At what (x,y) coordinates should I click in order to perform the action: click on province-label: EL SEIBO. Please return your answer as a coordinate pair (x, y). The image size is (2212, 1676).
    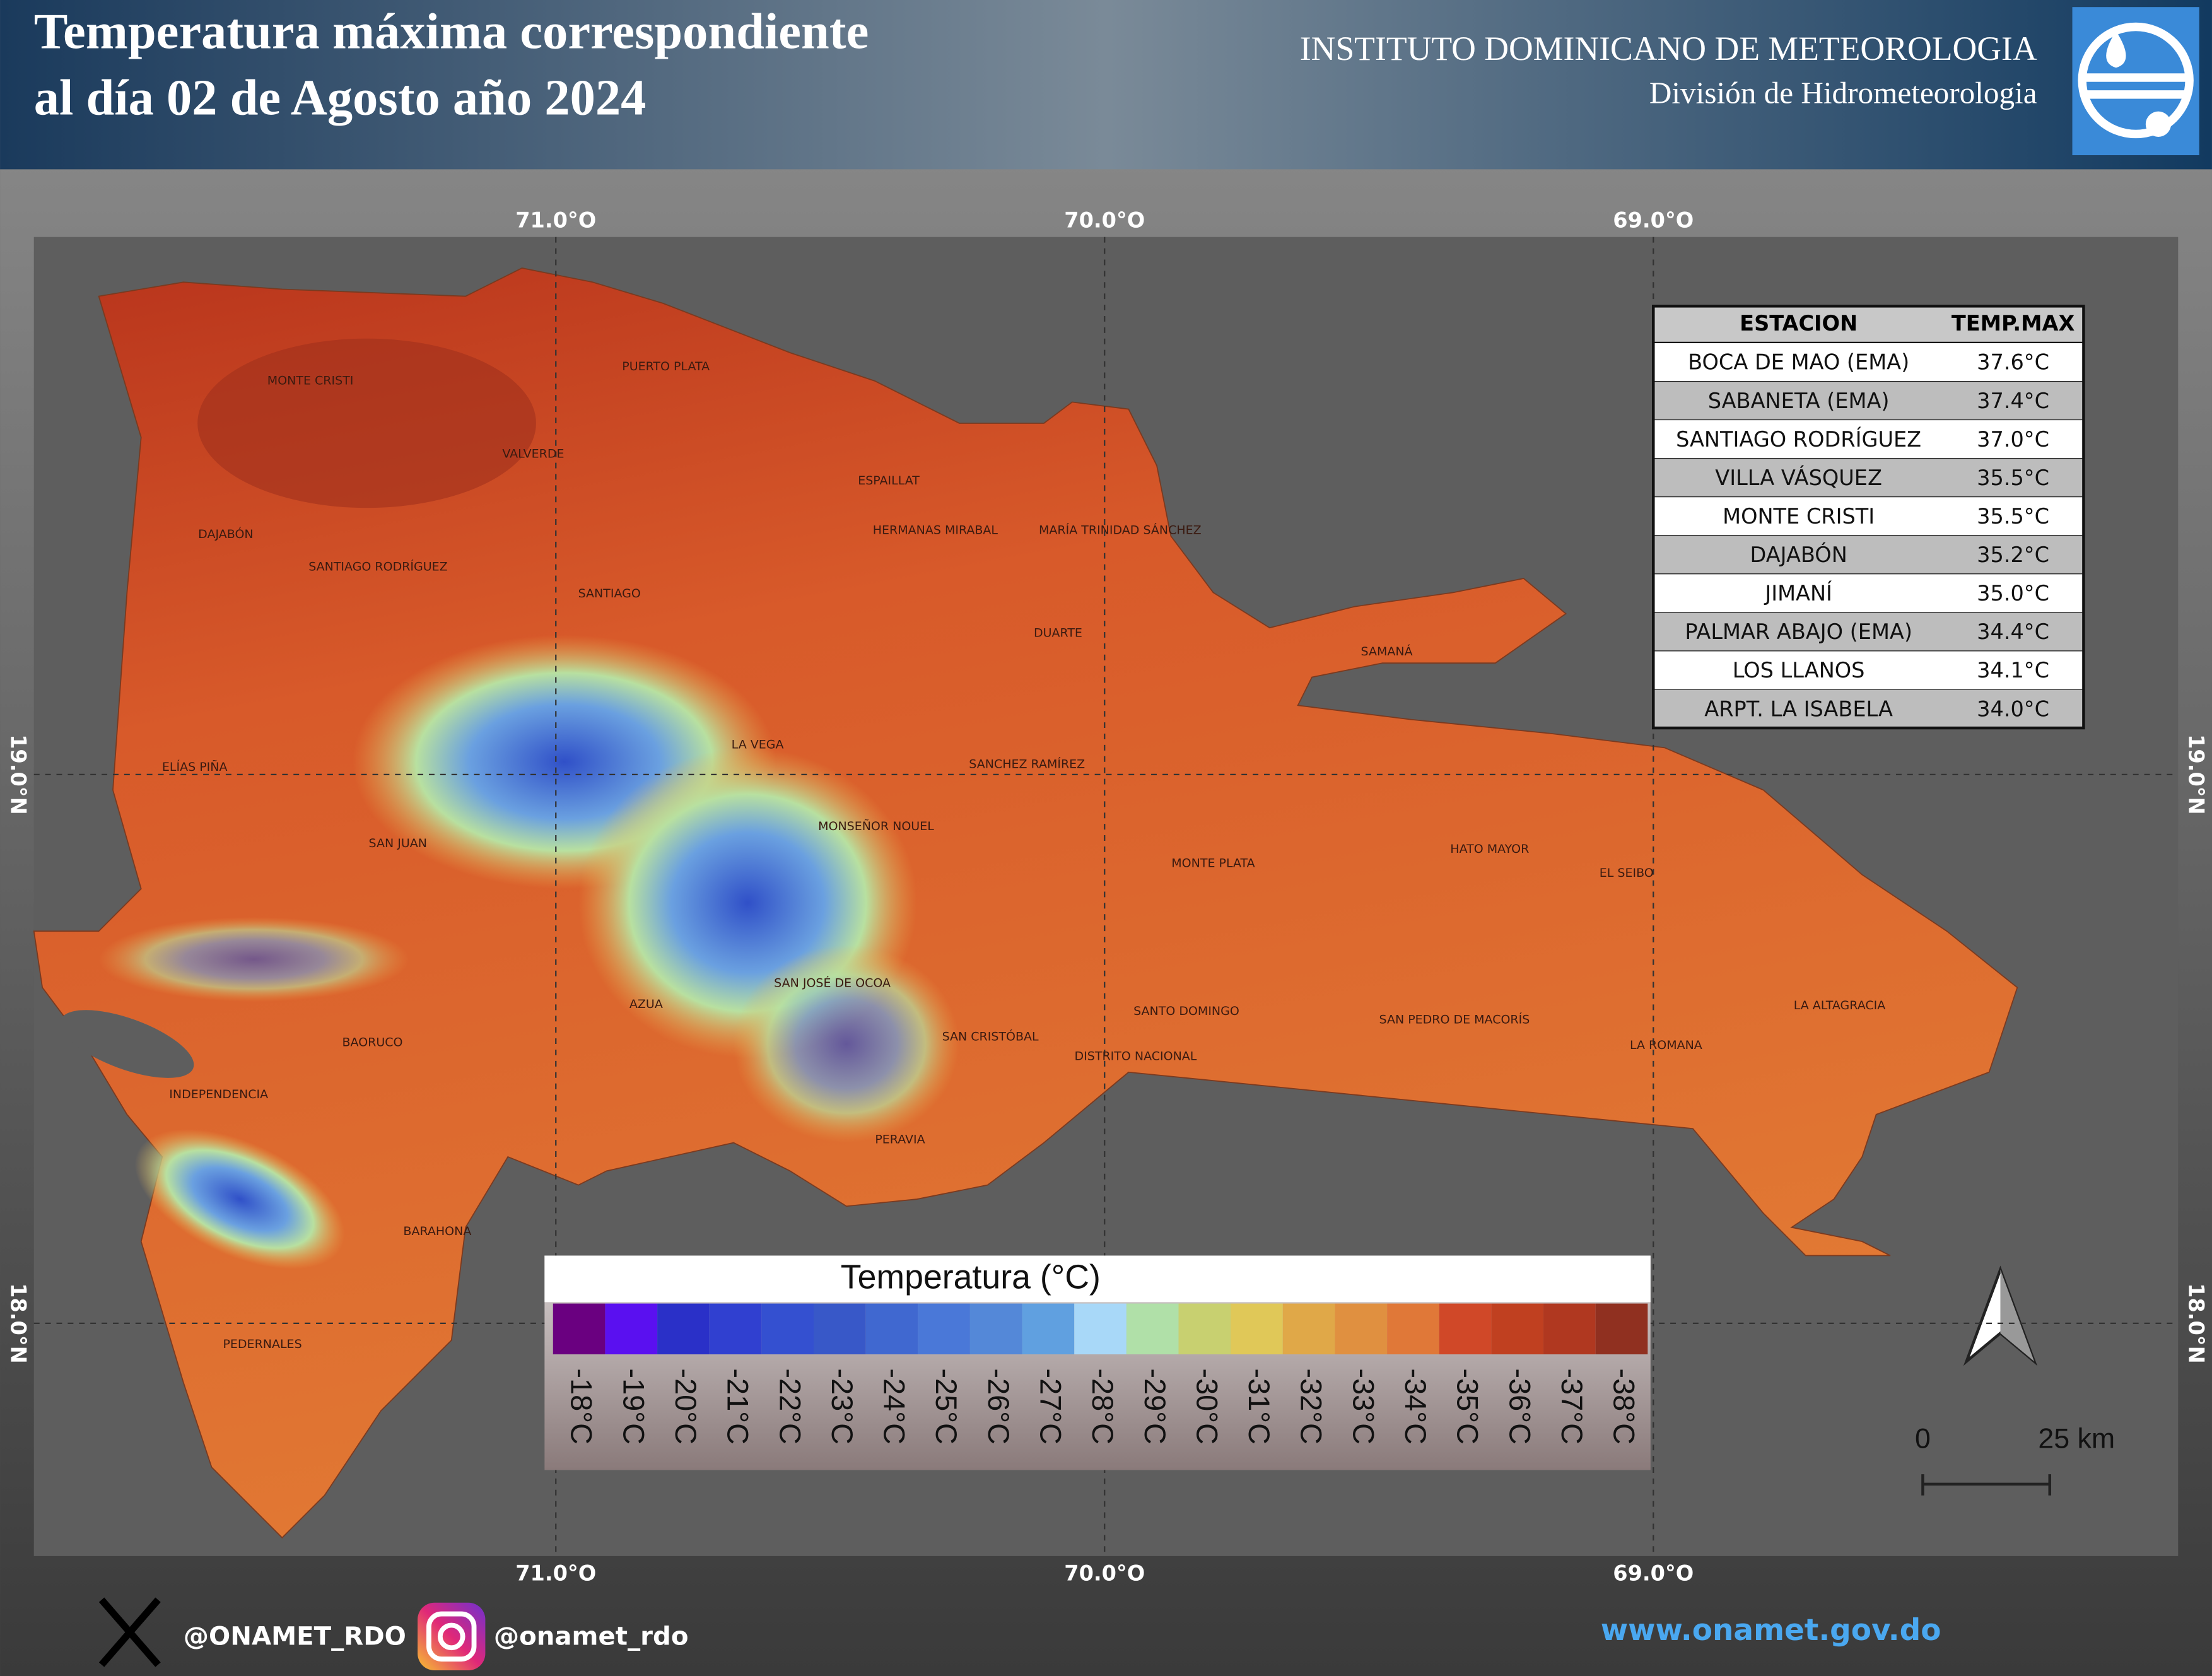
    Looking at the image, I should click on (1627, 873).